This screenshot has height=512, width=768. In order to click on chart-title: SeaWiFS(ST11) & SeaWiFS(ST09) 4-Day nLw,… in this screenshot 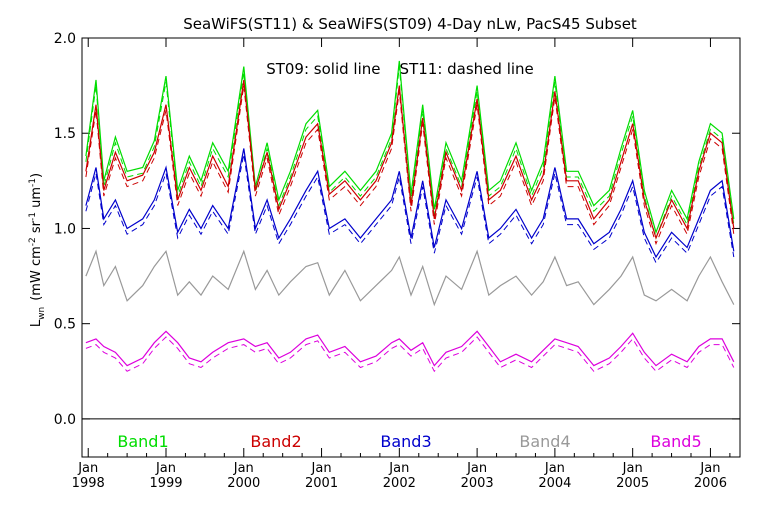, I will do `click(410, 24)`.